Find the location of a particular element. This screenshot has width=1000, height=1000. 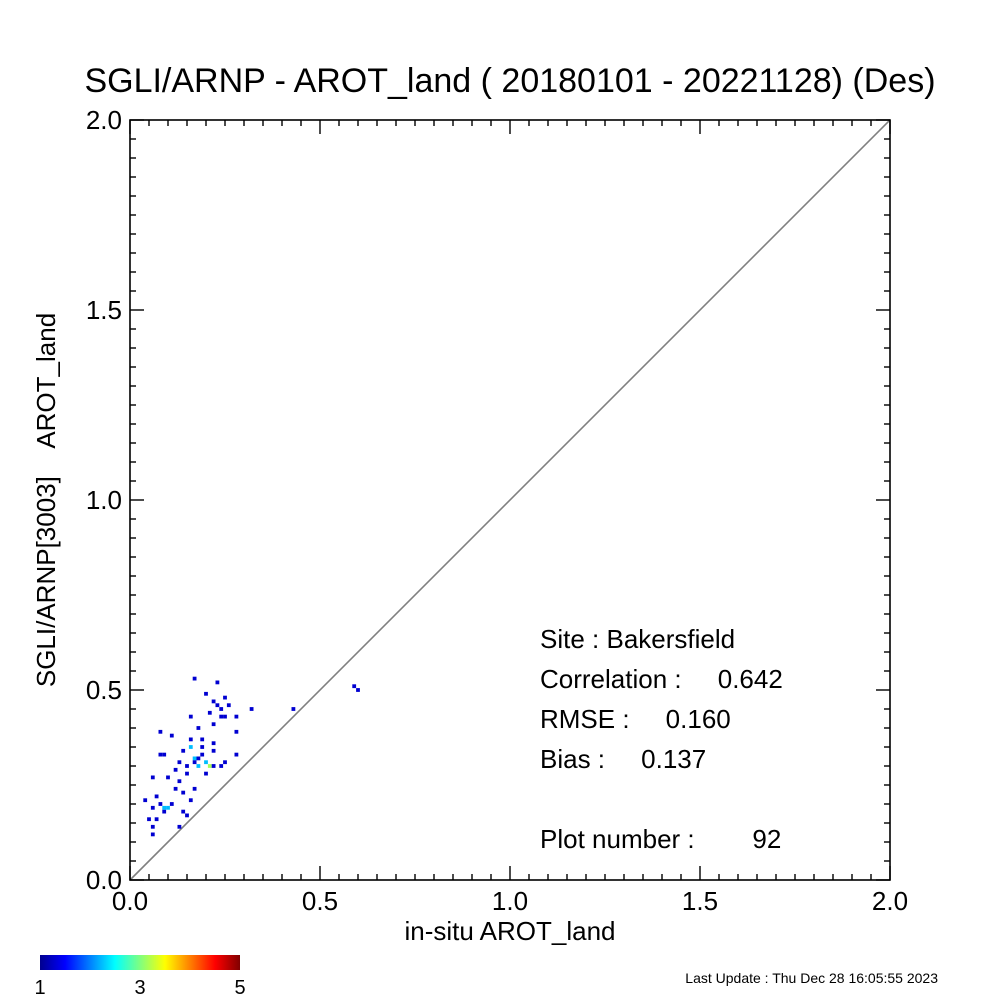

colorbar-tick-label: 5 is located at coordinates (239, 988).